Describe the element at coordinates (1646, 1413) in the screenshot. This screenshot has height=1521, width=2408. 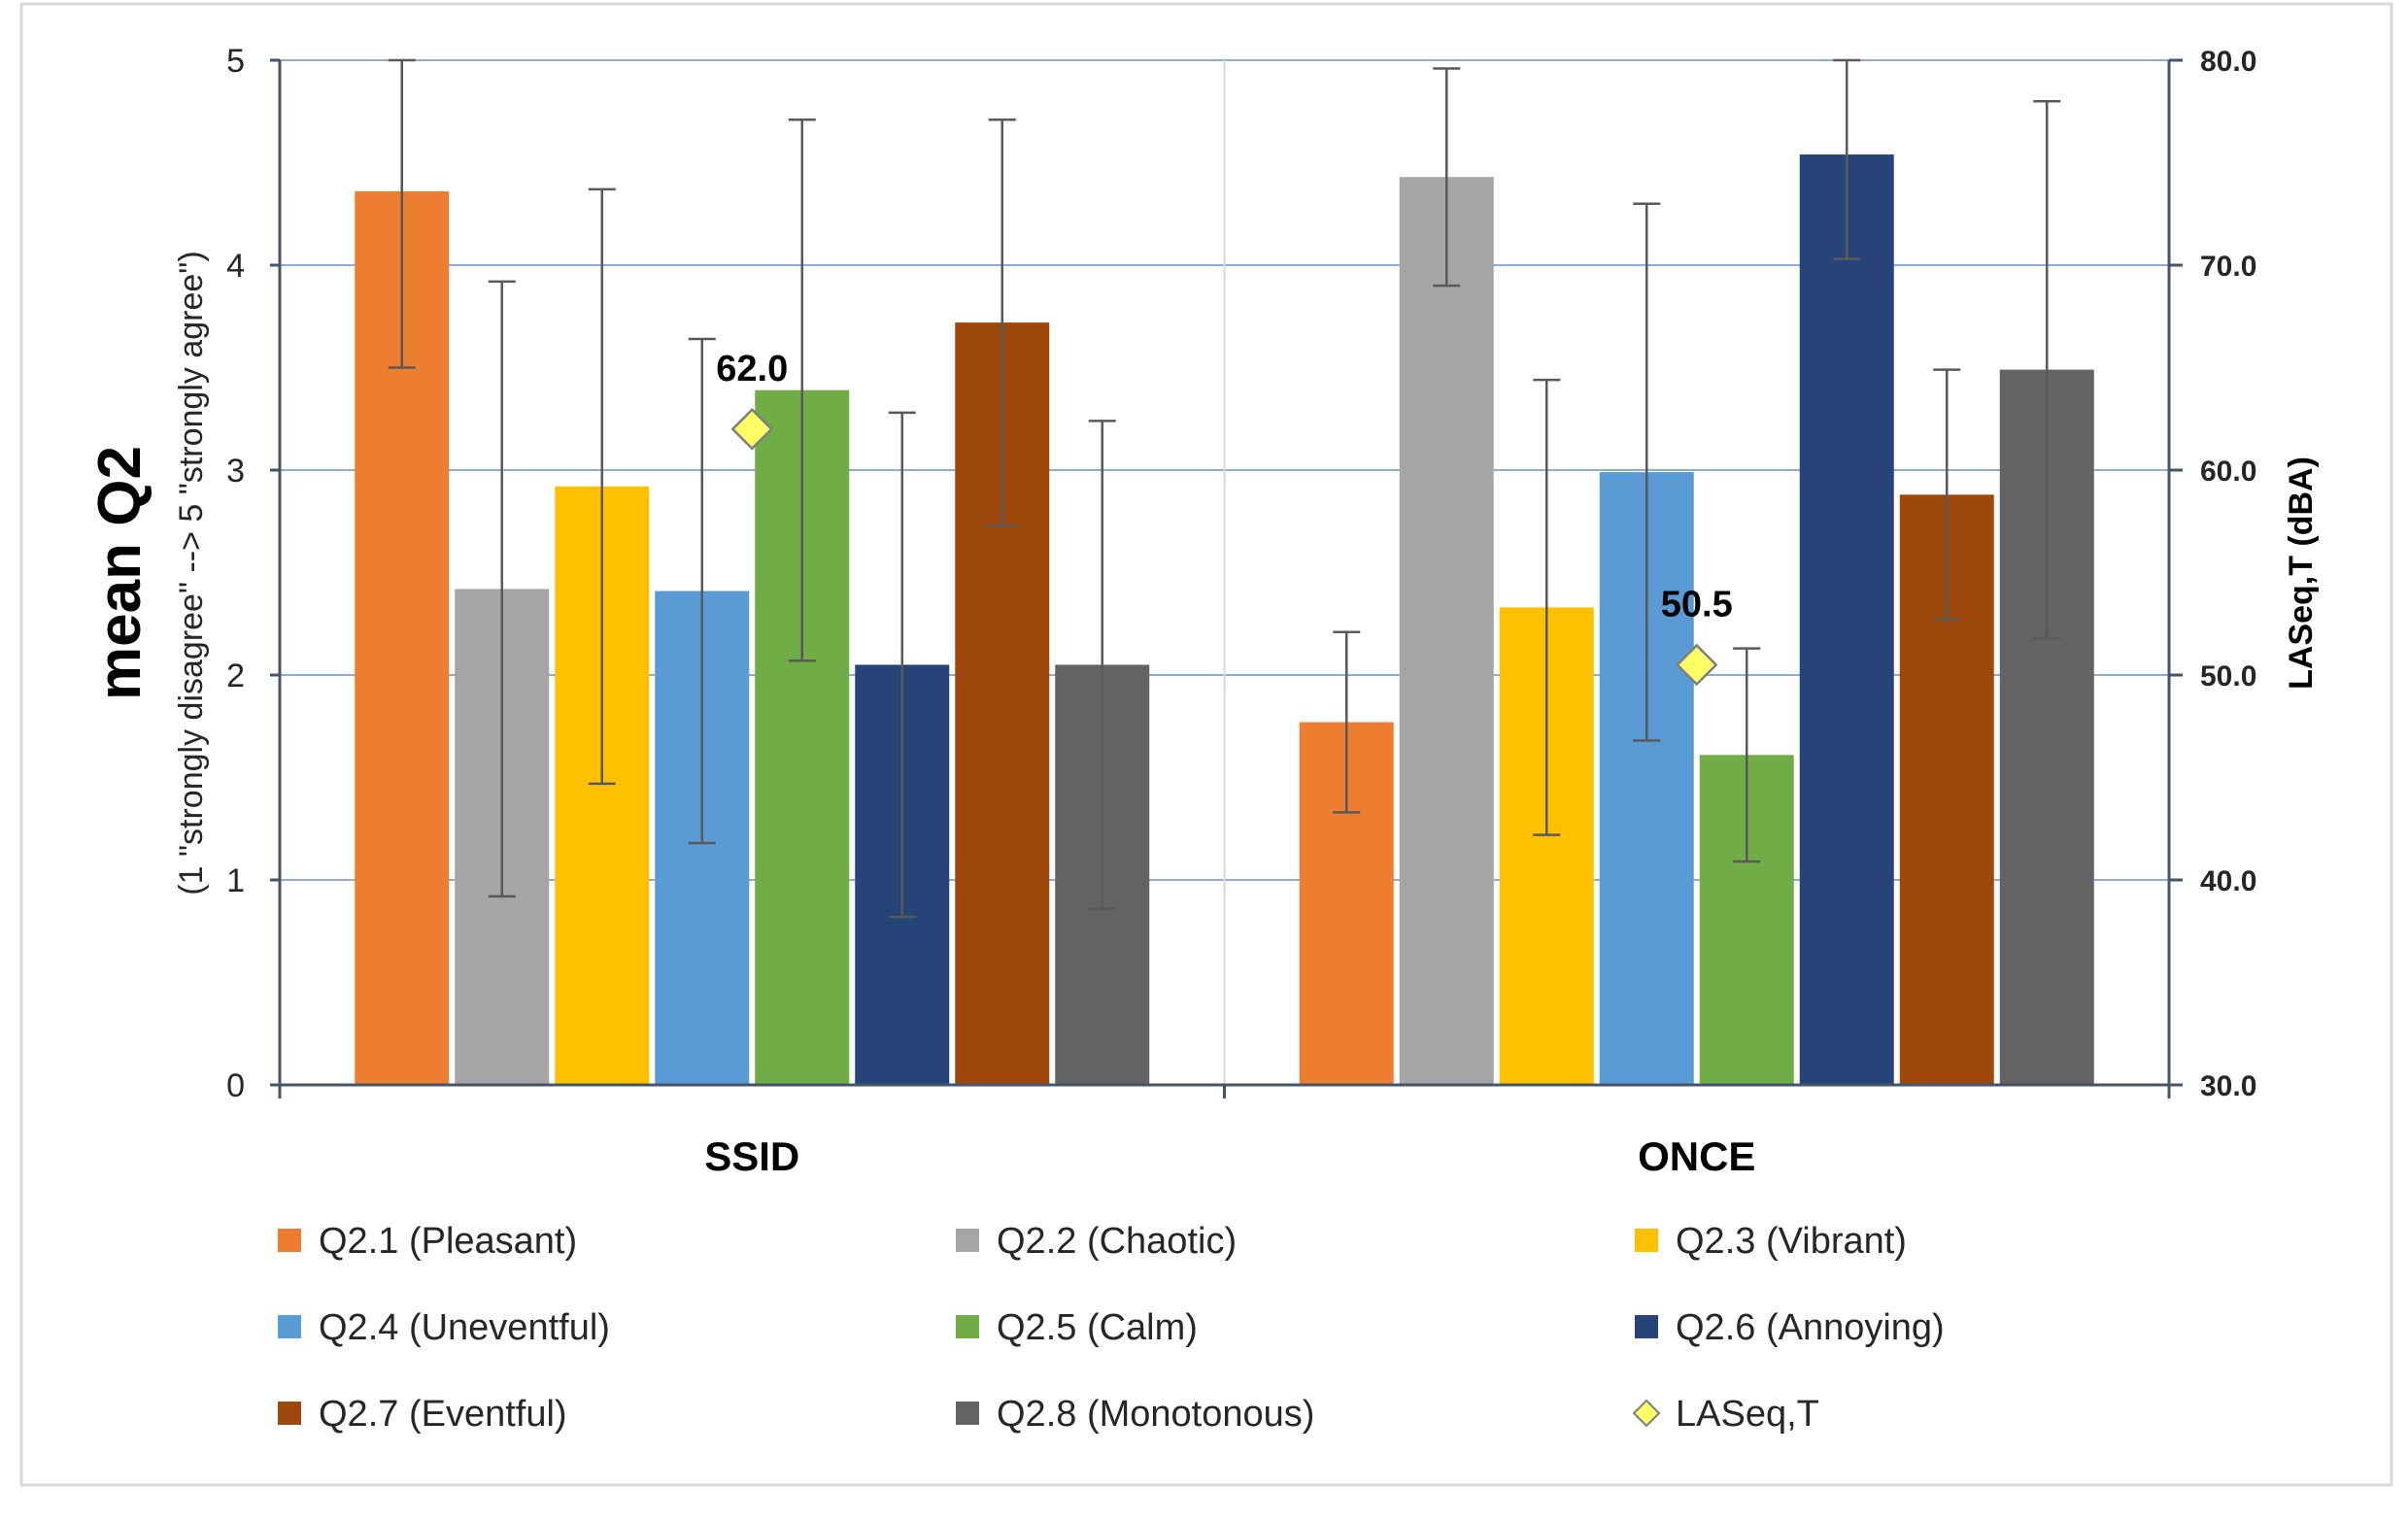
I see `legend-marker-laseq` at that location.